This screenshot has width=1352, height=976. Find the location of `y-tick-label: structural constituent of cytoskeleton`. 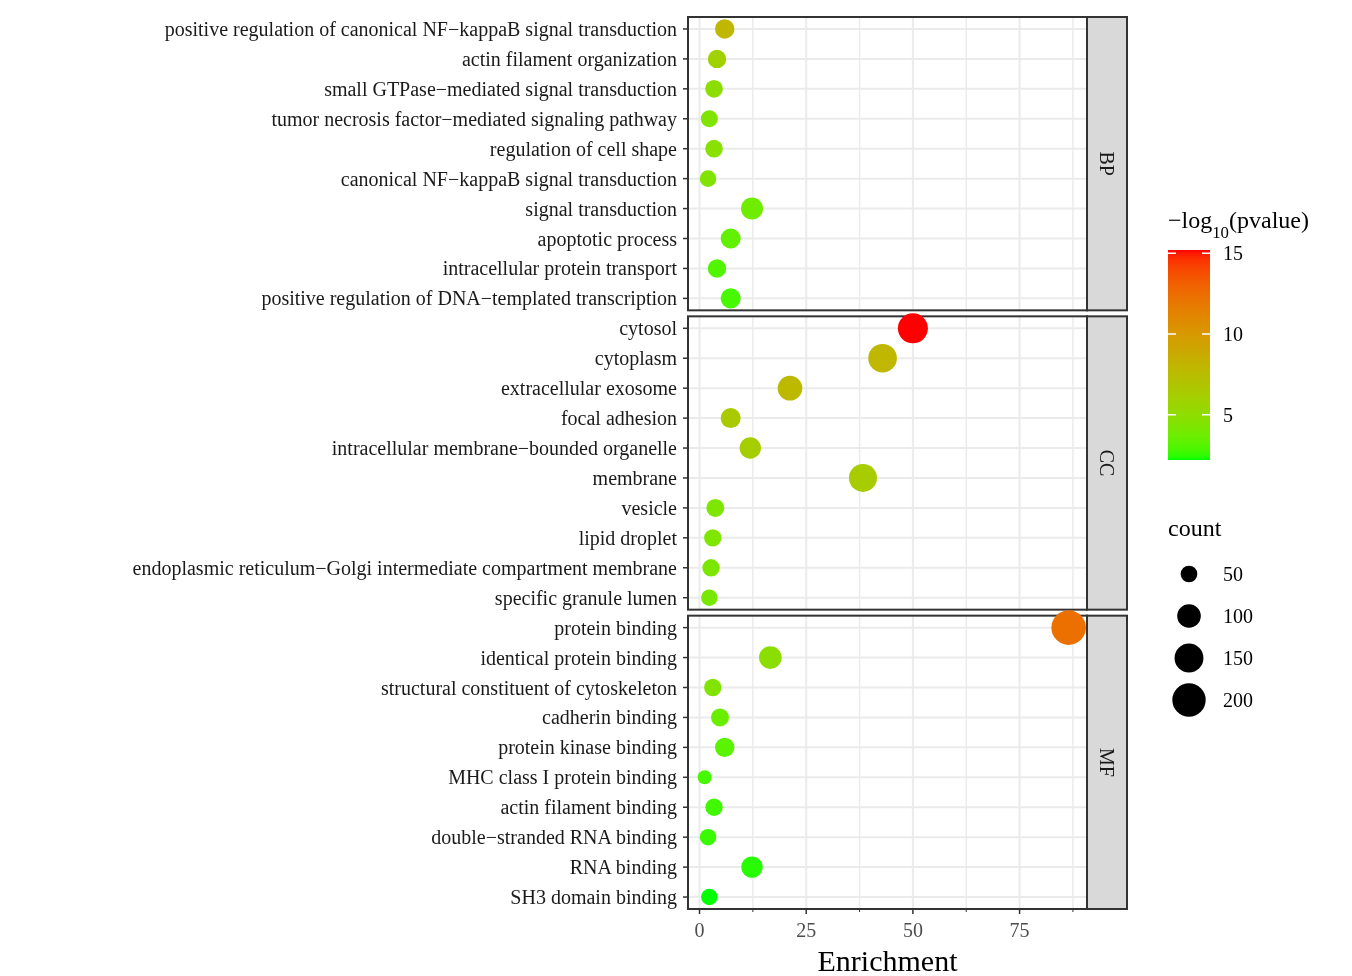

y-tick-label: structural constituent of cytoskeleton is located at coordinates (528, 688).